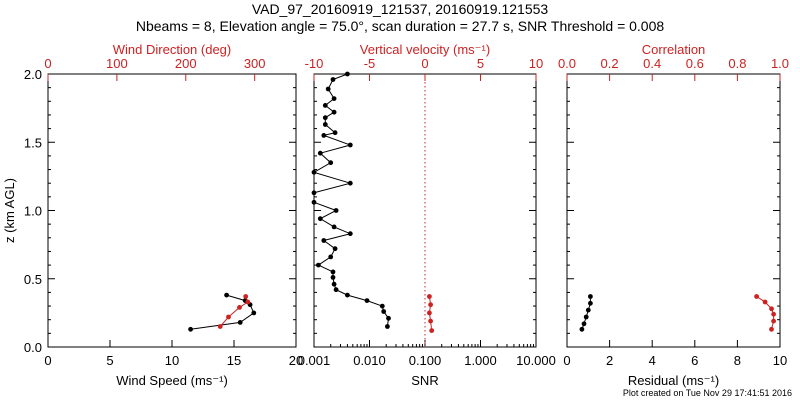  What do you see at coordinates (610, 63) in the screenshot?
I see `top-tick-label-resid: 0.2` at bounding box center [610, 63].